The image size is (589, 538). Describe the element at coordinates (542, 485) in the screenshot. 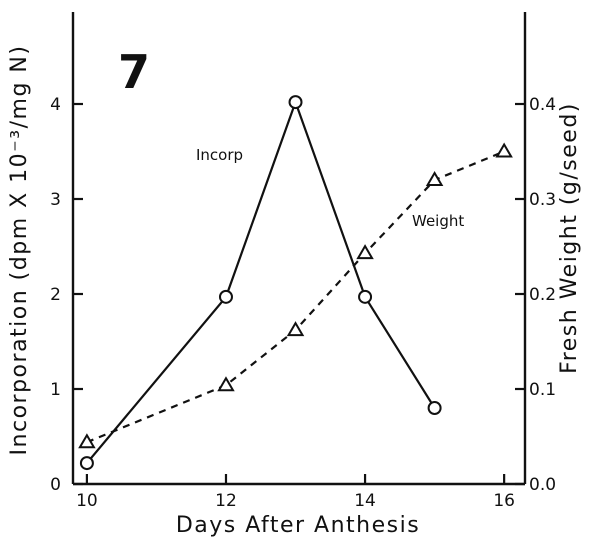

I see `right-y-tick-label: 0.0` at that location.